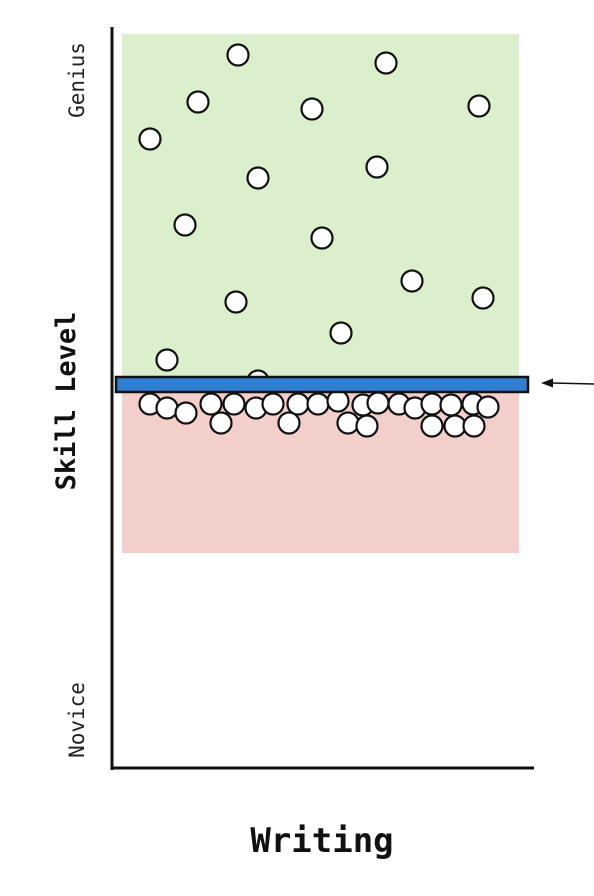 Image resolution: width=594 pixels, height=896 pixels. Describe the element at coordinates (567, 383) in the screenshot. I see `threshold-arrow` at that location.